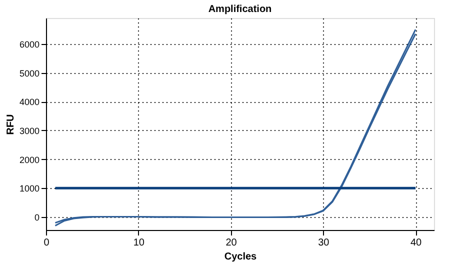 This screenshot has width=464, height=276. Describe the element at coordinates (241, 257) in the screenshot. I see `x-axis-title: Cycles` at that location.